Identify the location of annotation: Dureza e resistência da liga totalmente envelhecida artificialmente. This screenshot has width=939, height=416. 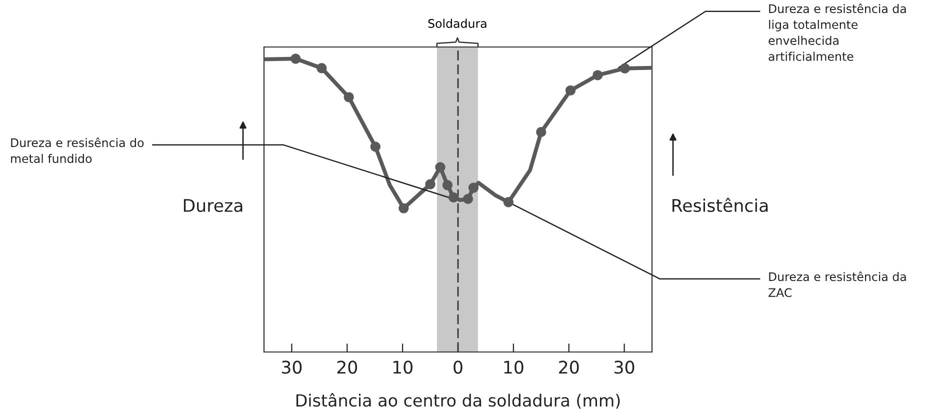
(837, 32).